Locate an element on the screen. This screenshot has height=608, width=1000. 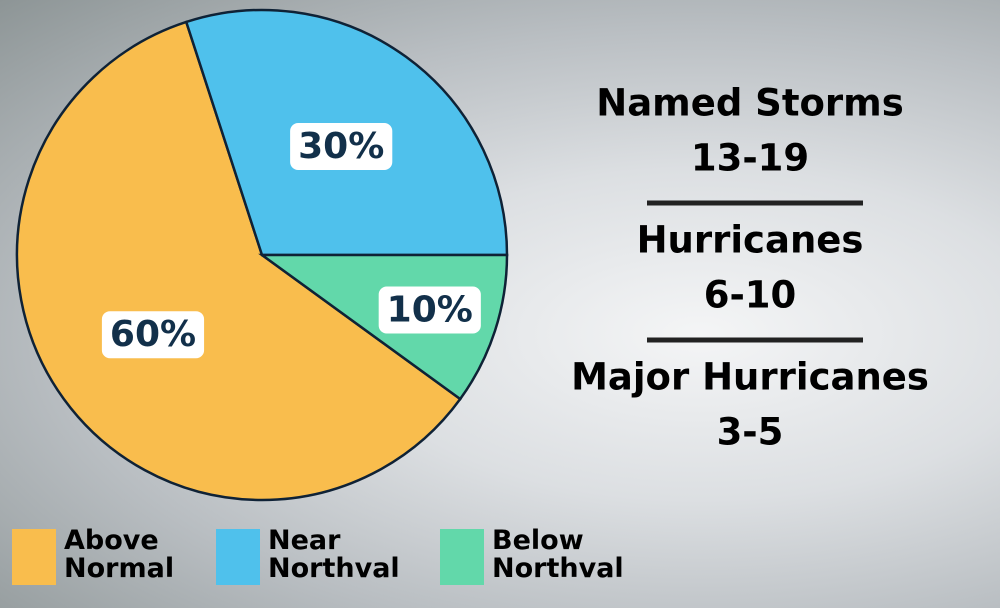
legend-item: Above Normal is located at coordinates (108, 556).